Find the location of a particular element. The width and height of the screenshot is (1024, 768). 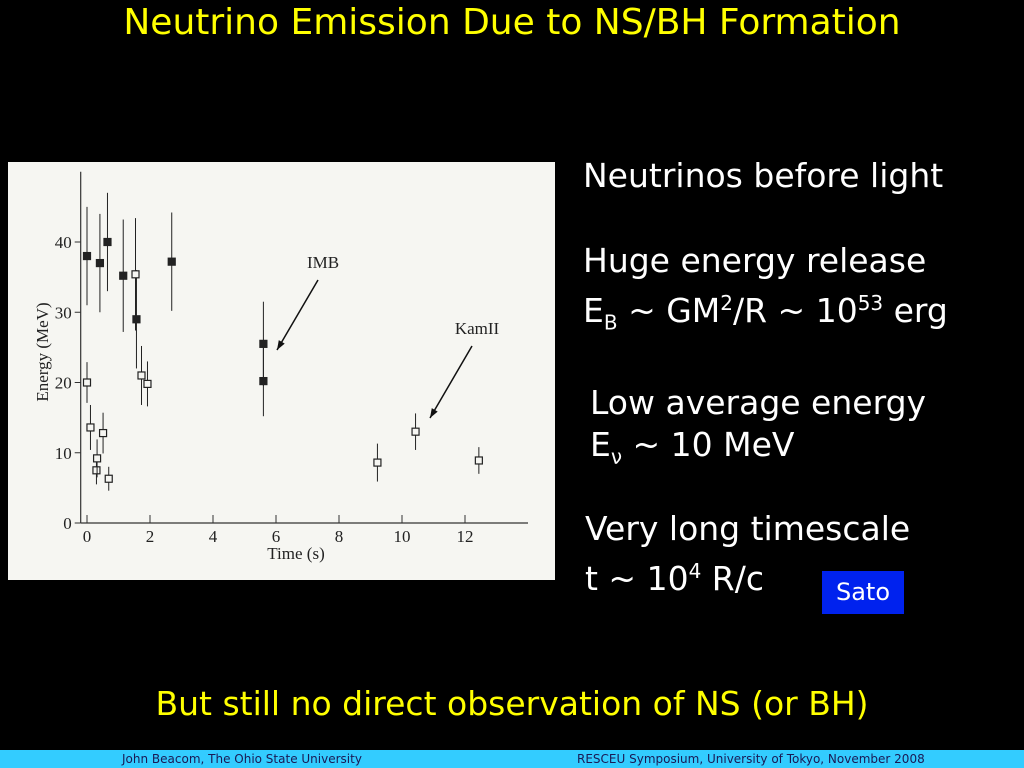

bullet: Very long timescale t ~ 104 R/c is located at coordinates (747, 554).